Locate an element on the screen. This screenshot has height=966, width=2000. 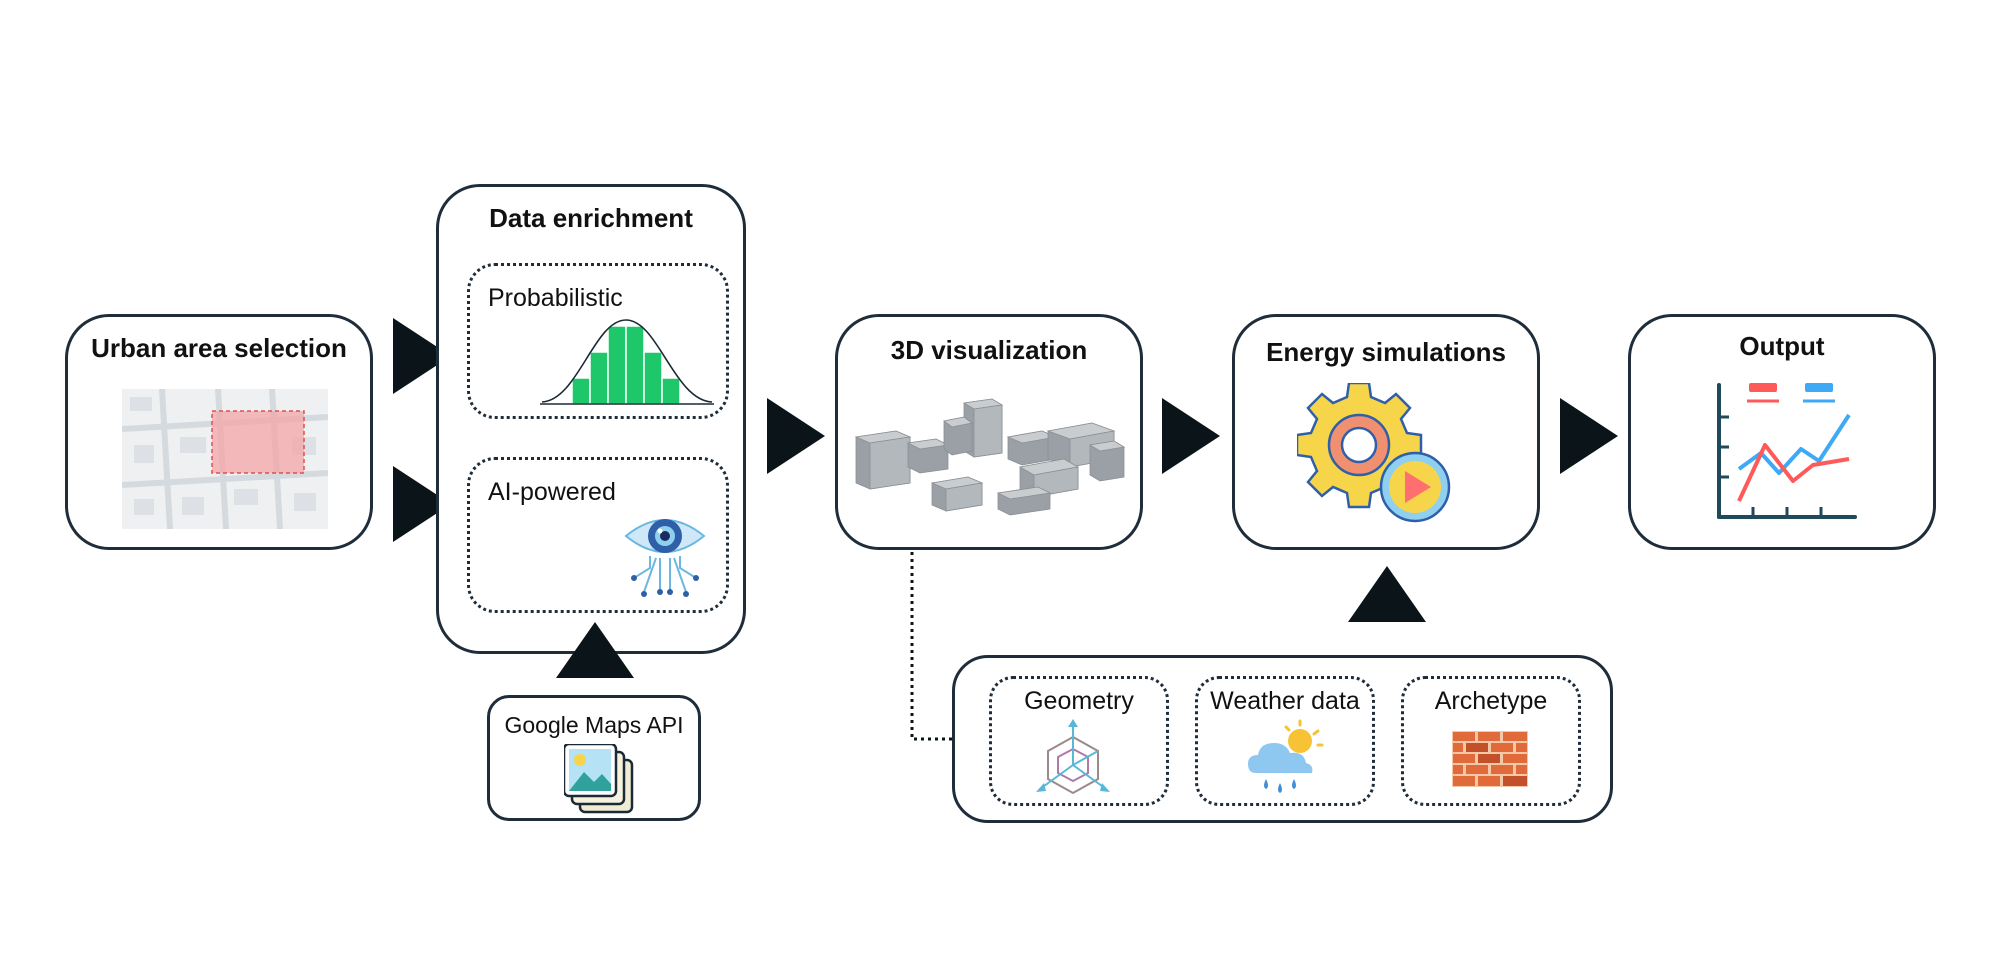
output-box: Output is located at coordinates (1782, 432).